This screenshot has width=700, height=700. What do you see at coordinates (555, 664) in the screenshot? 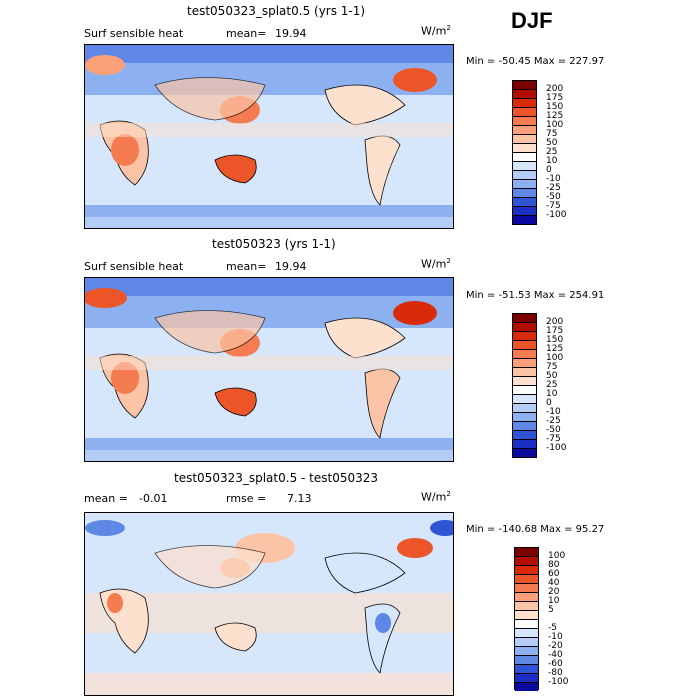
I see `legend-label: -60` at bounding box center [555, 664].